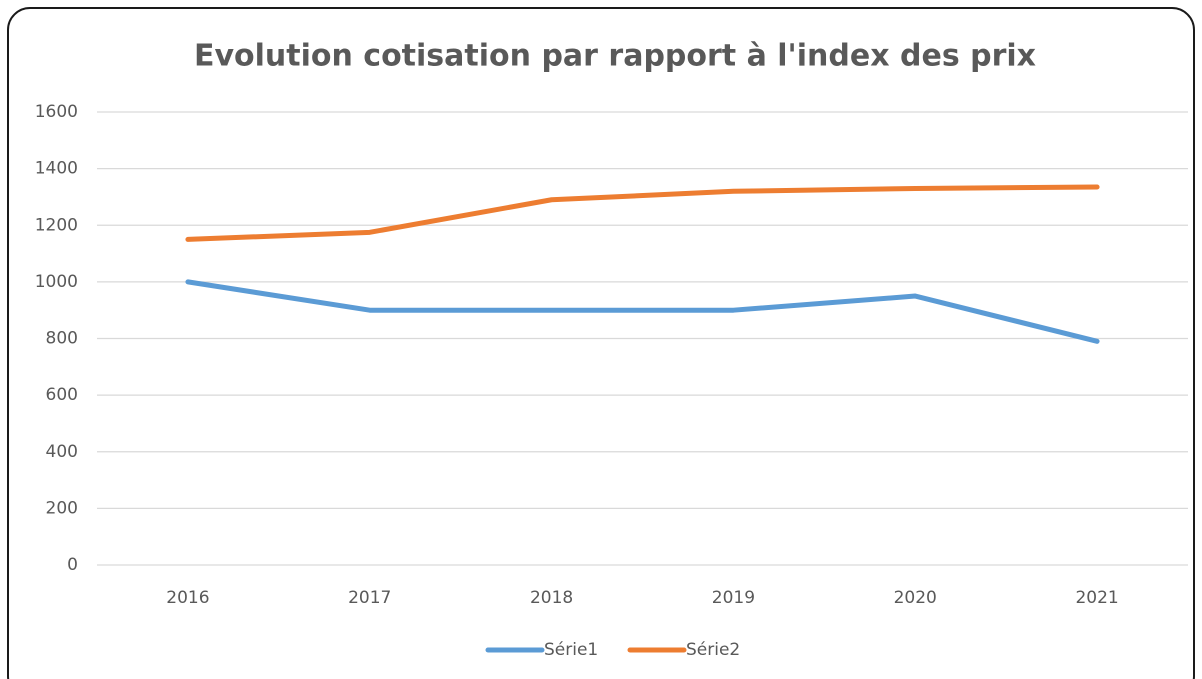 The width and height of the screenshot is (1202, 679). Describe the element at coordinates (733, 598) in the screenshot. I see `x-tick-label: 2019` at that location.